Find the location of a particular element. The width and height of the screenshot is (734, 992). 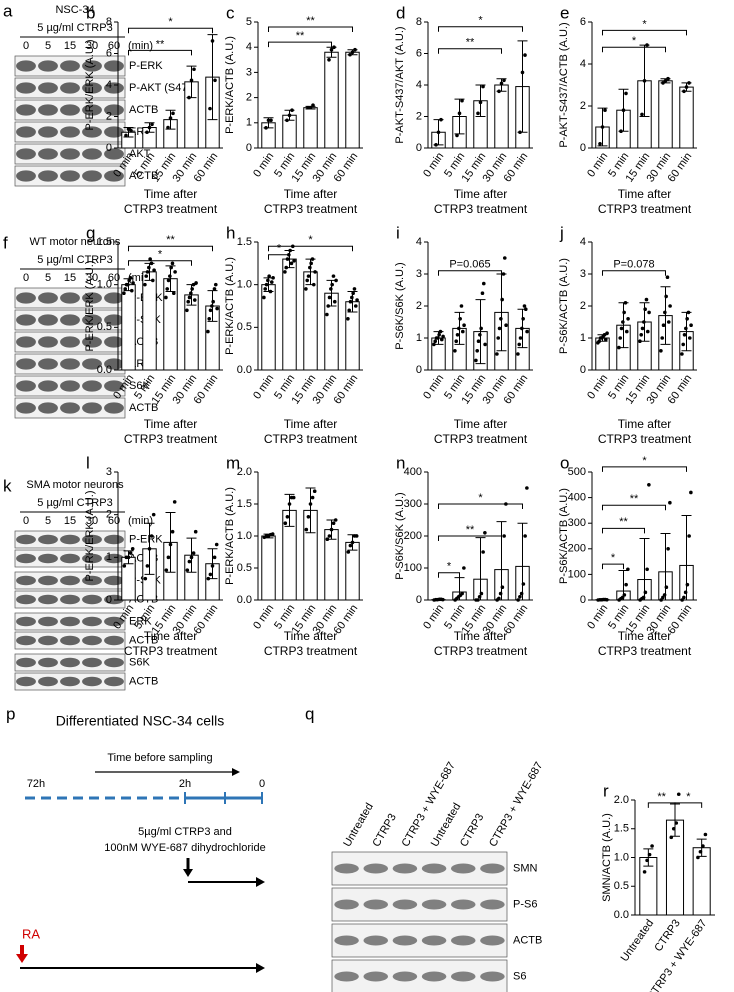

band-label: ACTB is located at coordinates (143, 640).